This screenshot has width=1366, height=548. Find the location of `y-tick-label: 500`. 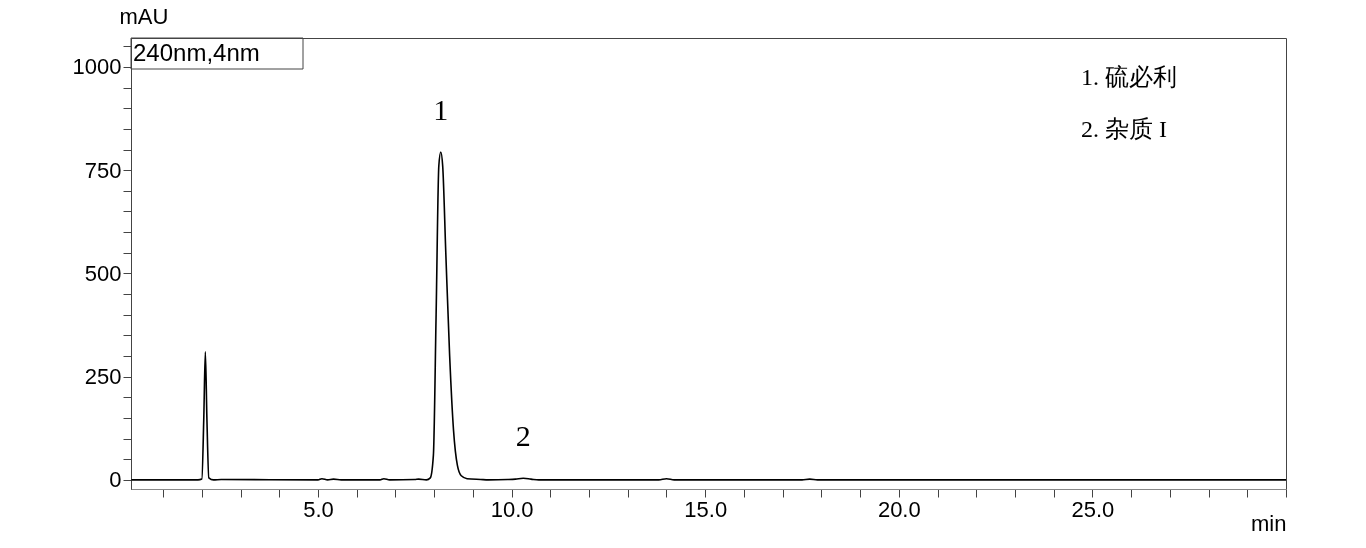

y-tick-label: 500 is located at coordinates (103, 273).